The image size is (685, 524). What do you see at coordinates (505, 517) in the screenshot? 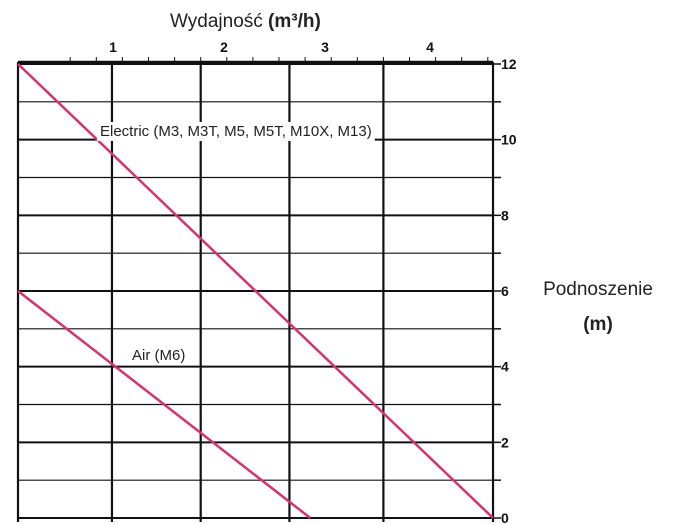
I see `y-tick-label: 0` at bounding box center [505, 517].